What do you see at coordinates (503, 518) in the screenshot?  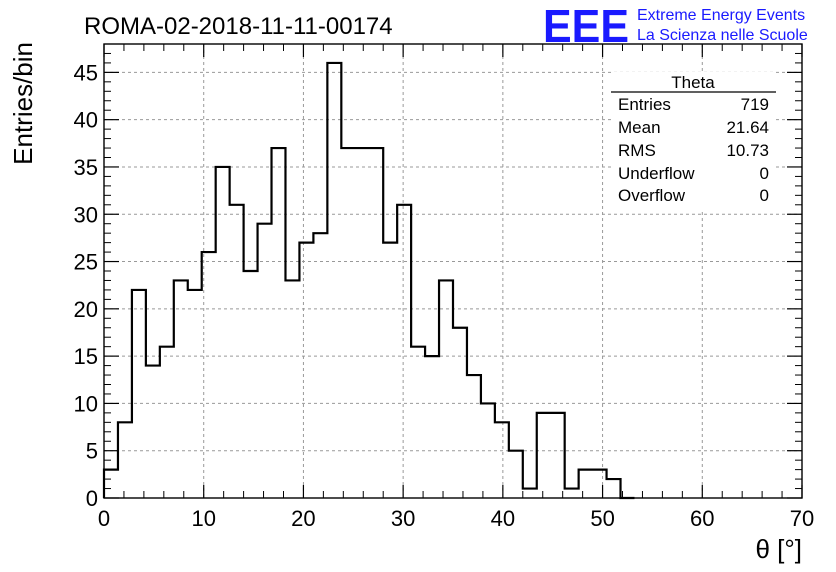 I see `x-tick-label: 40` at bounding box center [503, 518].